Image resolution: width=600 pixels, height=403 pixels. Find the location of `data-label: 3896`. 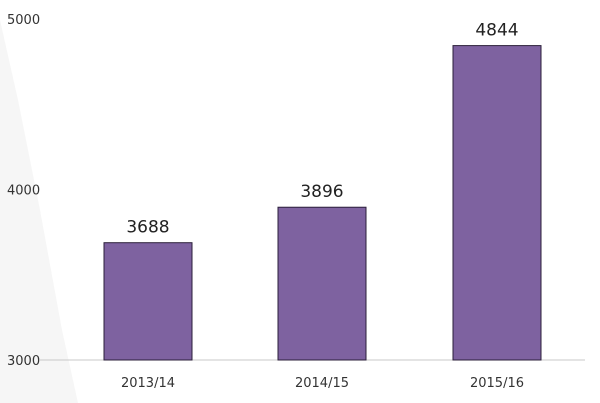

data-label: 3896 is located at coordinates (321, 192).